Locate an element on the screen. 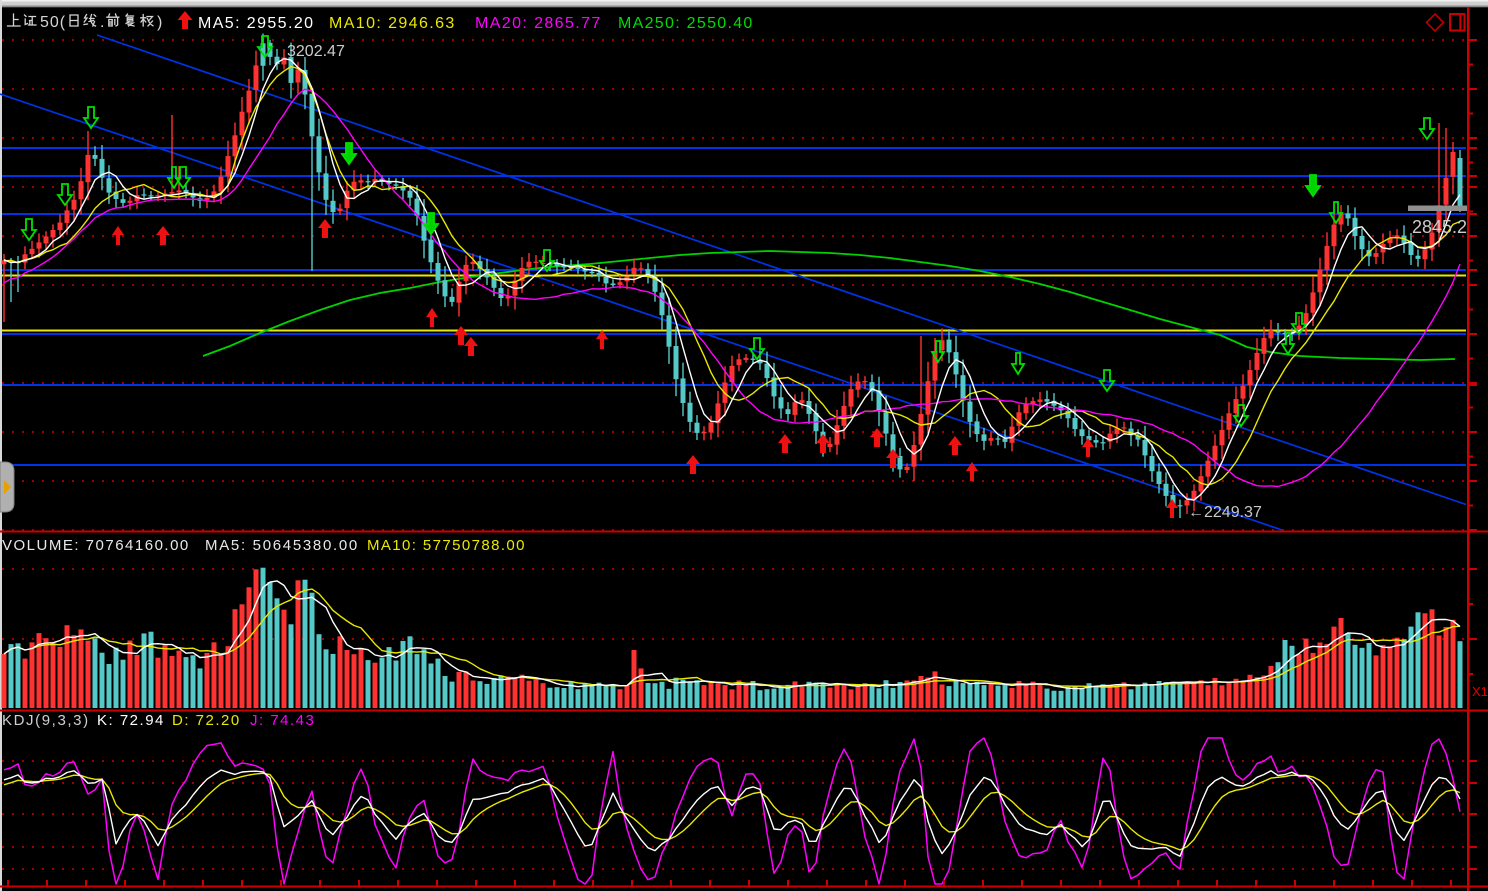 The width and height of the screenshot is (1488, 891). svg-text: D: 72.20 is located at coordinates (206, 720).